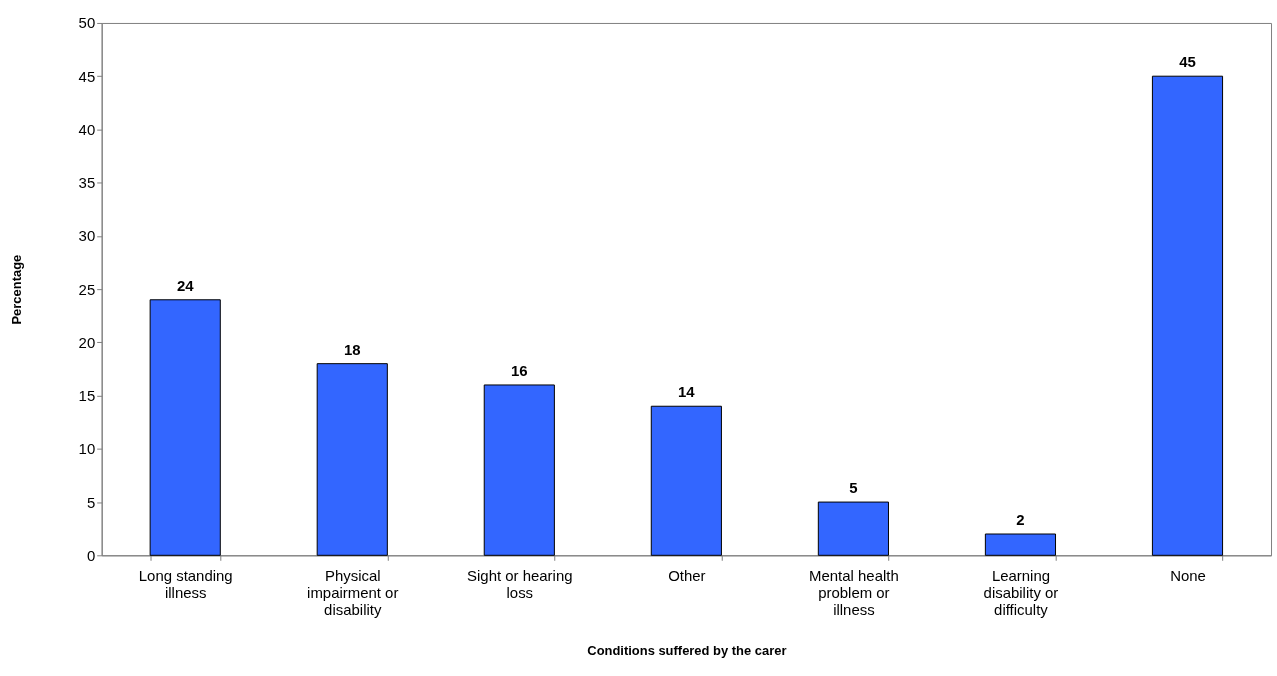  I want to click on data-label: 5, so click(853, 488).